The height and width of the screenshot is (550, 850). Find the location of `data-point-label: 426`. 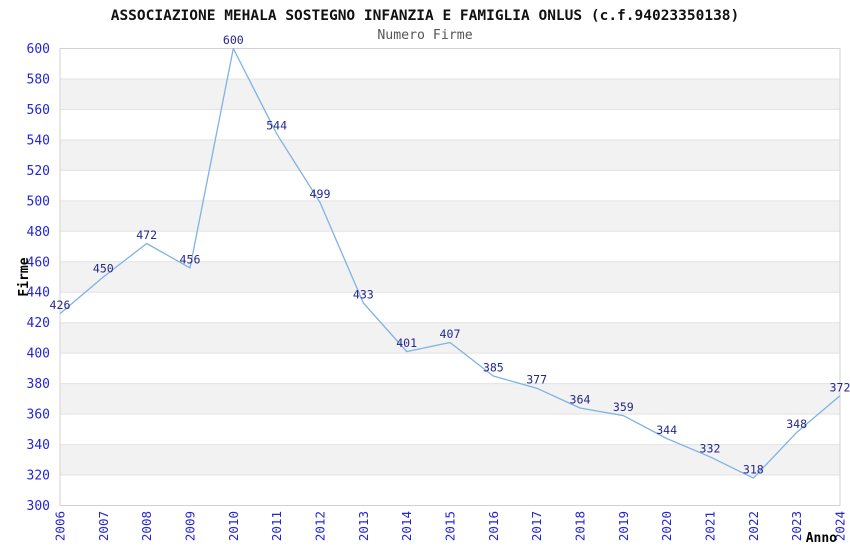

data-point-label: 426 is located at coordinates (60, 305).